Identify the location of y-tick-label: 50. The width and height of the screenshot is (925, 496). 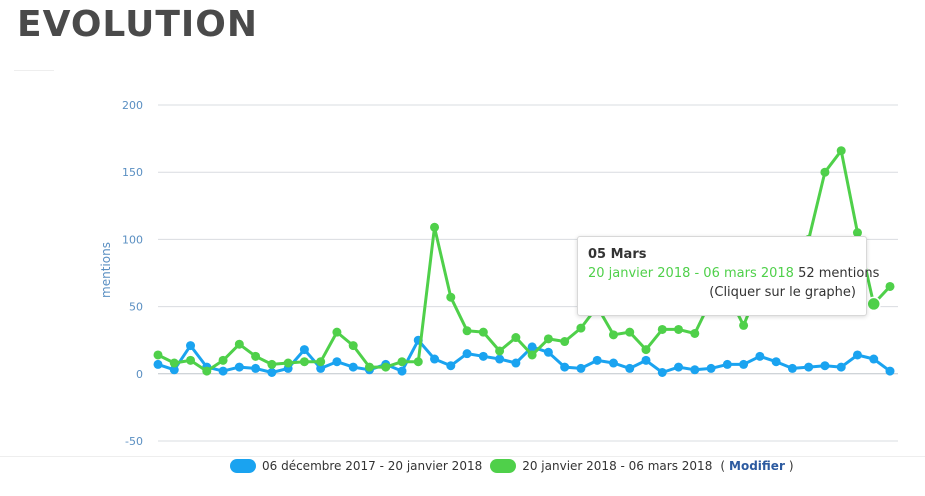
(136, 307).